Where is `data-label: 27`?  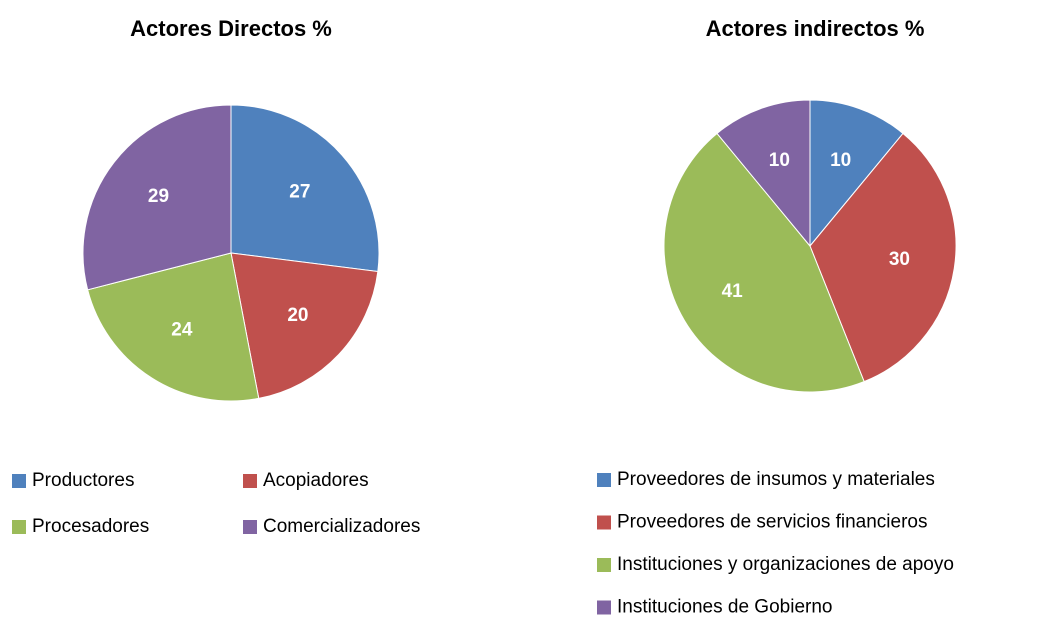 data-label: 27 is located at coordinates (299, 191).